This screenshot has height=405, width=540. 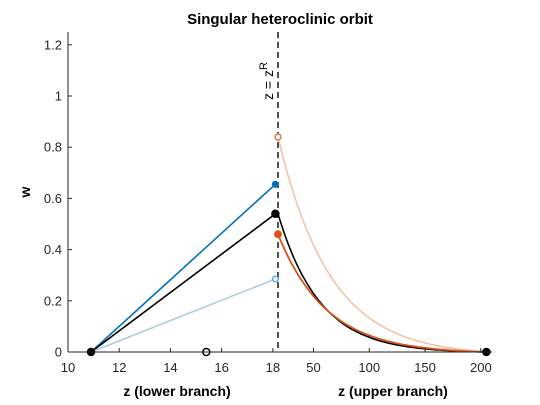 I want to click on series-5-upper-line, so click(x=382, y=293).